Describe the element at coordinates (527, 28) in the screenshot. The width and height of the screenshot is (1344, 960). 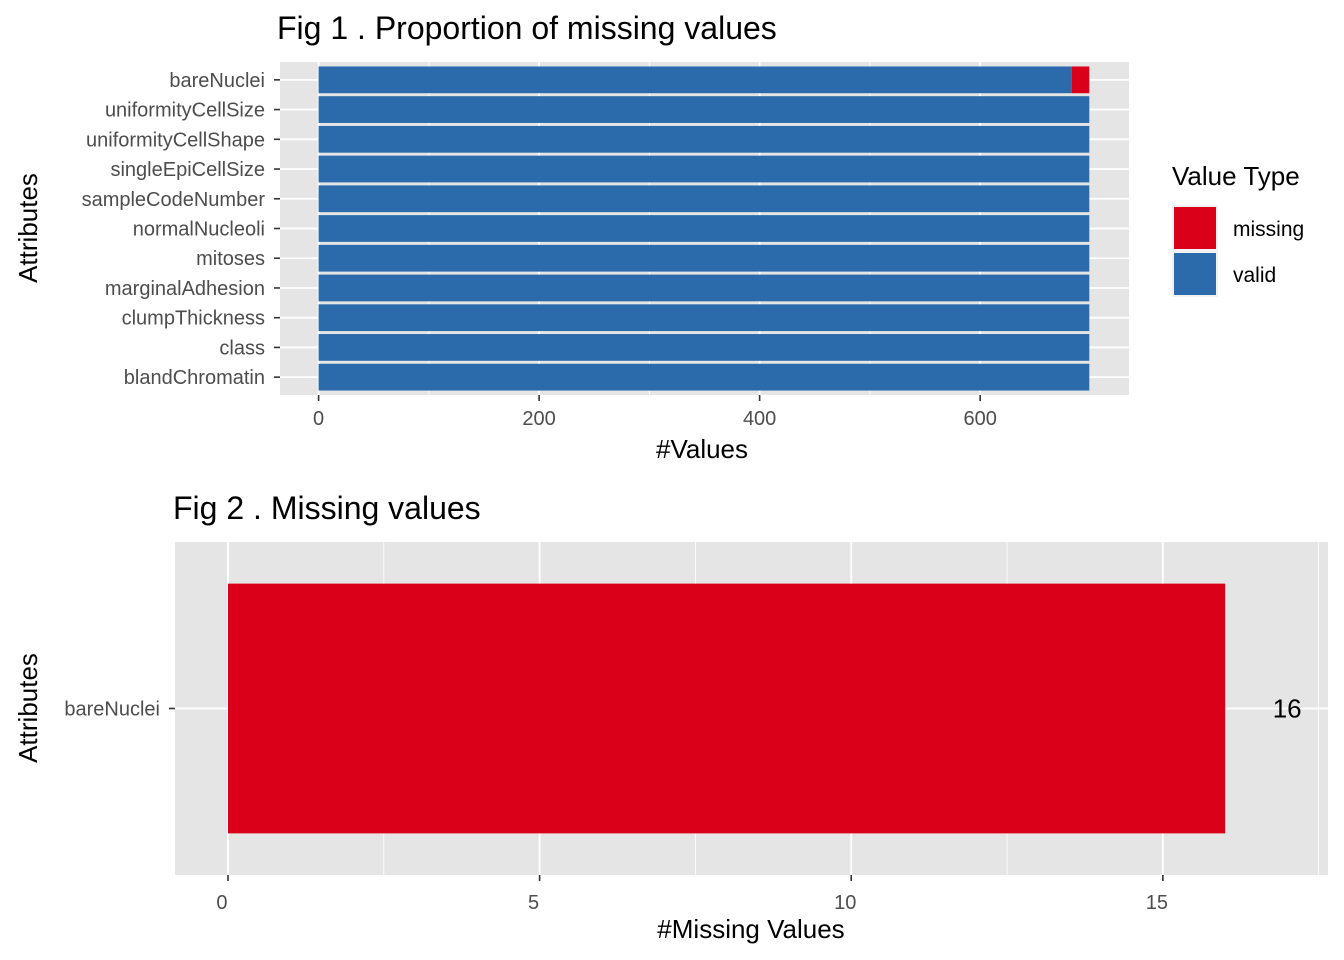
I see `fig1-title: Fig 1 . Proportion of missing values` at that location.